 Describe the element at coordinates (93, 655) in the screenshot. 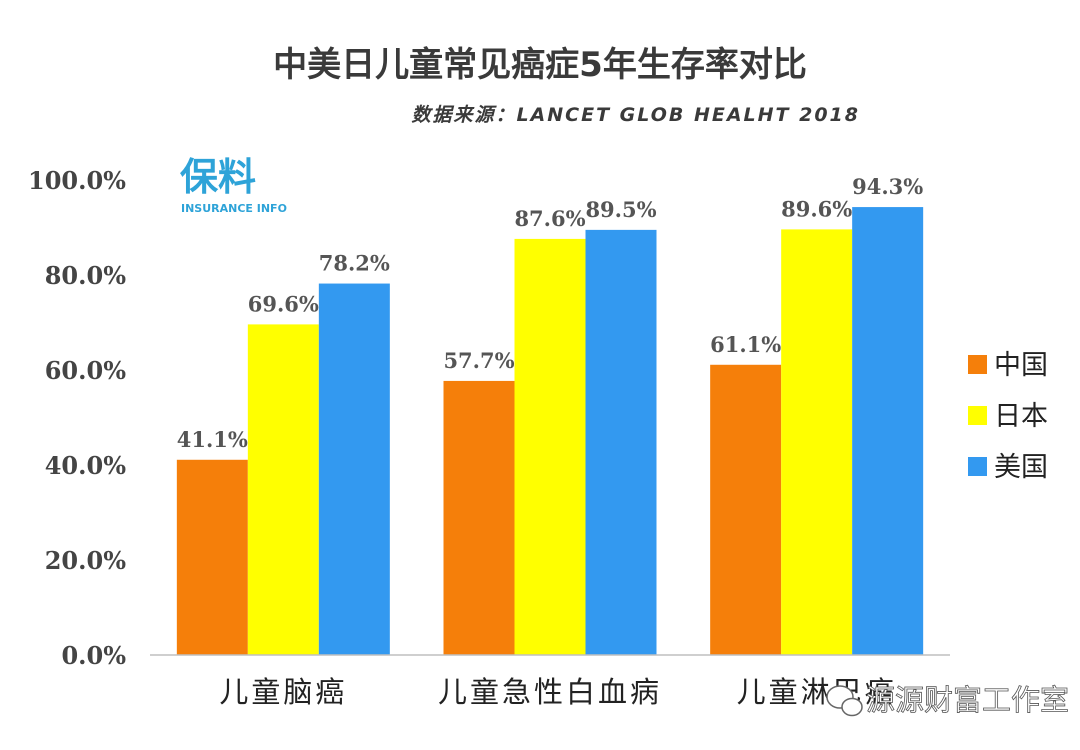

I see `y-tick-label: 0.0%` at that location.